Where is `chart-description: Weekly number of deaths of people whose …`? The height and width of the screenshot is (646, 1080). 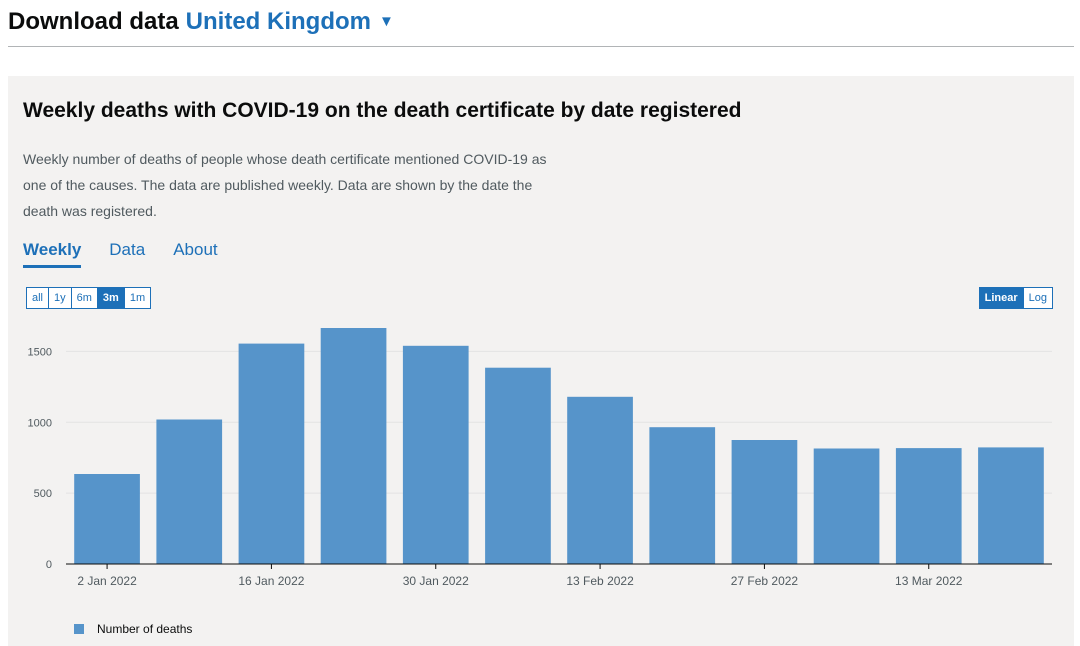
chart-description: Weekly number of deaths of people whose … is located at coordinates (285, 185).